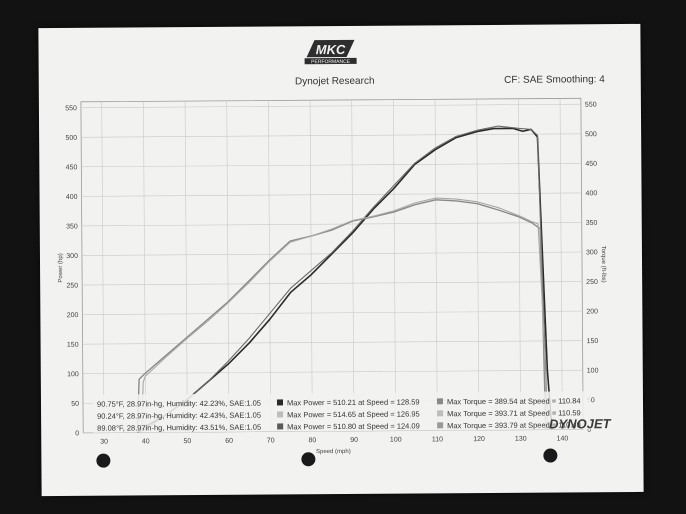  Describe the element at coordinates (335, 82) in the screenshot. I see `report-title: Dynojet Research` at that location.